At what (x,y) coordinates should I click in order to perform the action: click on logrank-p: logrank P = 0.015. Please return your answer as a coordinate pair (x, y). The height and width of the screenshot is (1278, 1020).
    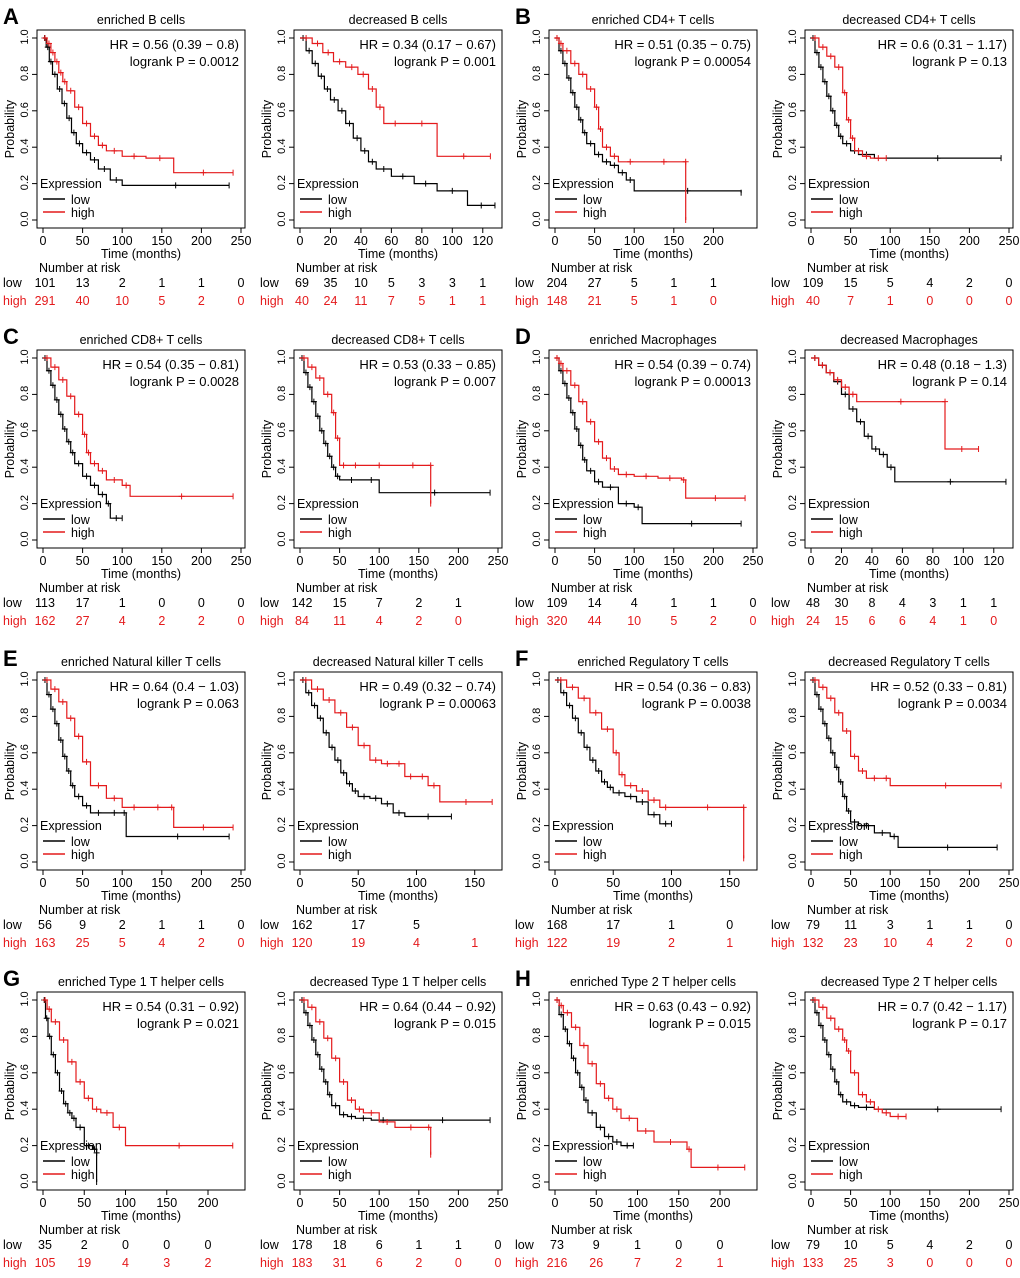
    Looking at the image, I should click on (700, 1023).